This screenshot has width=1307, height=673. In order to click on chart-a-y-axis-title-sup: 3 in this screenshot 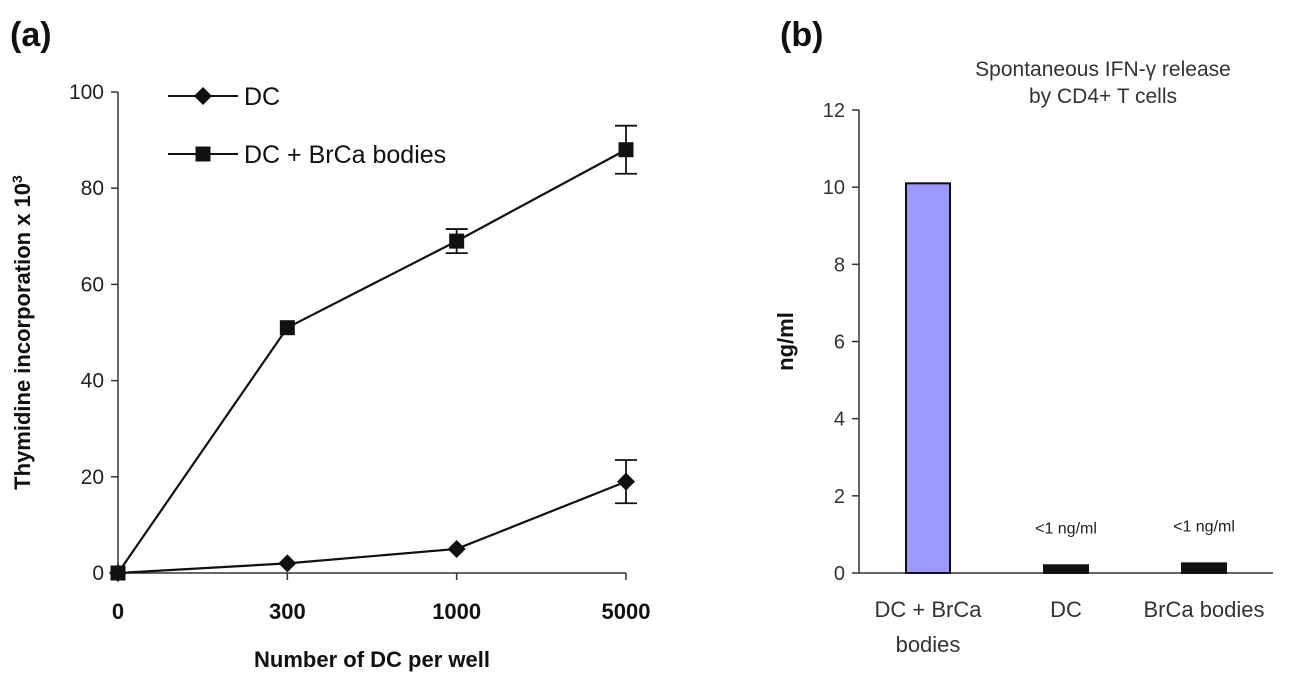, I will do `click(17, 179)`.